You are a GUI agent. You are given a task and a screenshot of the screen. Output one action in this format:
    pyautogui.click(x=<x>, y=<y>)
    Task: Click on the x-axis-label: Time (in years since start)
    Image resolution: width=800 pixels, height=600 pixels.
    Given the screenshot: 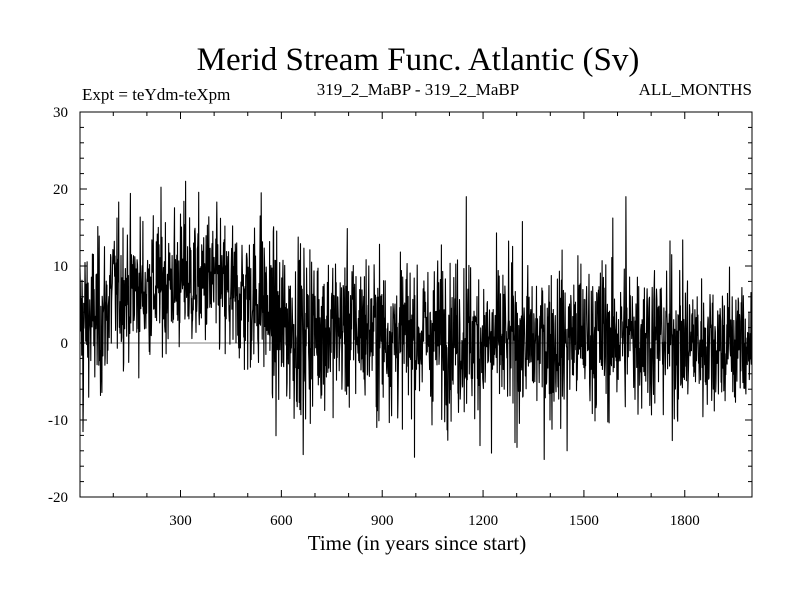 What is the action you would take?
    pyautogui.click(x=417, y=543)
    